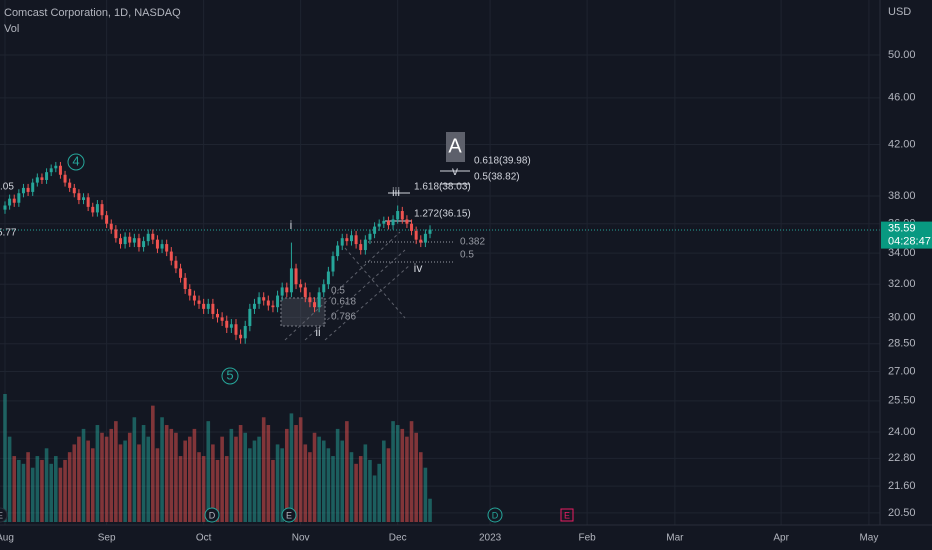  I want to click on x-tick-label: Nov, so click(301, 538).